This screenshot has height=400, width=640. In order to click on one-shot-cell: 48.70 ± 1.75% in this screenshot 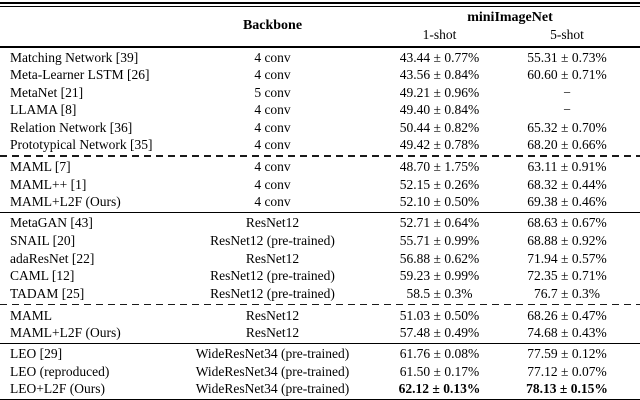, I will do `click(439, 167)`.